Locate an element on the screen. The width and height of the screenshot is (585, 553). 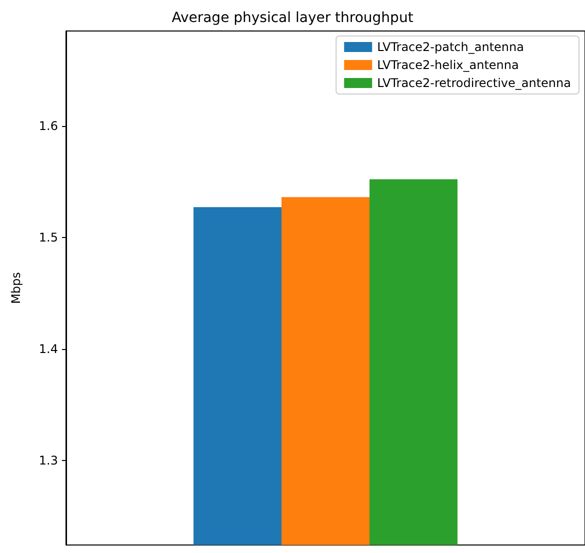
y-tick-label: 1.4 is located at coordinates (48, 349).